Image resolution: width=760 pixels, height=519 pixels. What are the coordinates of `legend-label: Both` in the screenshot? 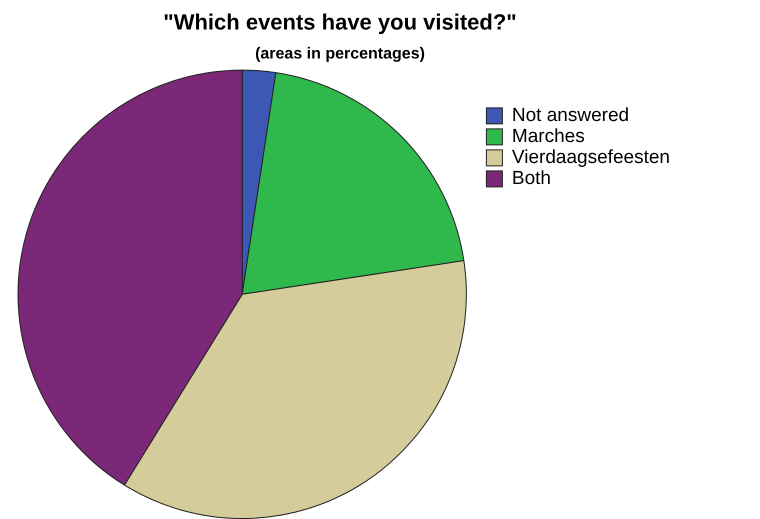 It's located at (531, 179).